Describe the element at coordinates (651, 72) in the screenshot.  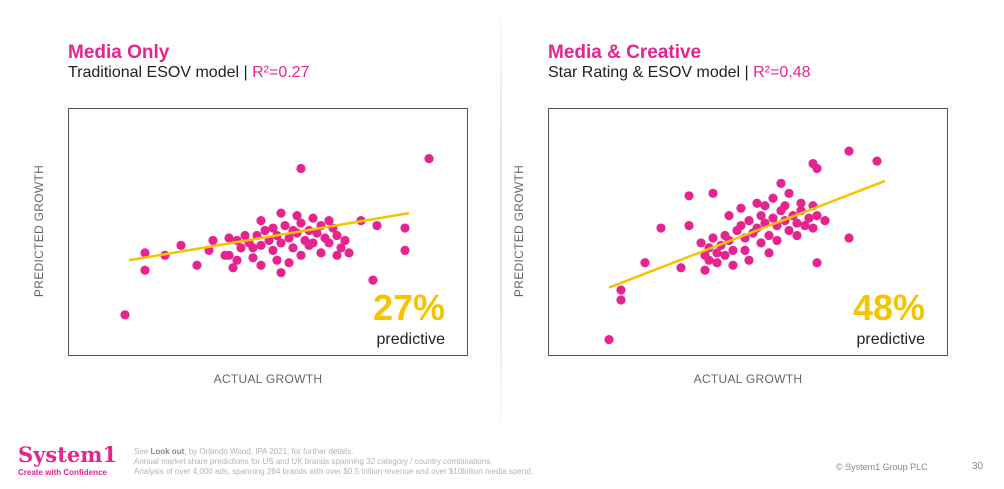
I see `subtitle-model: Star Rating & ESOV model |` at that location.